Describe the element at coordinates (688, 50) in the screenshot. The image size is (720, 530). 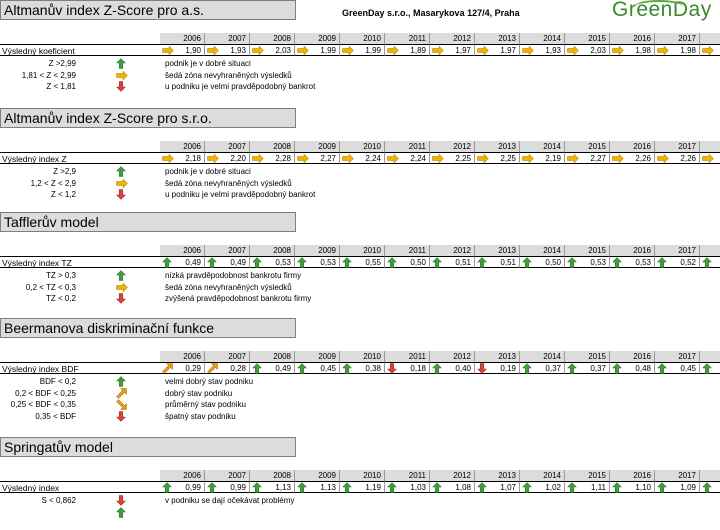
I see `result-value: 1,98` at that location.